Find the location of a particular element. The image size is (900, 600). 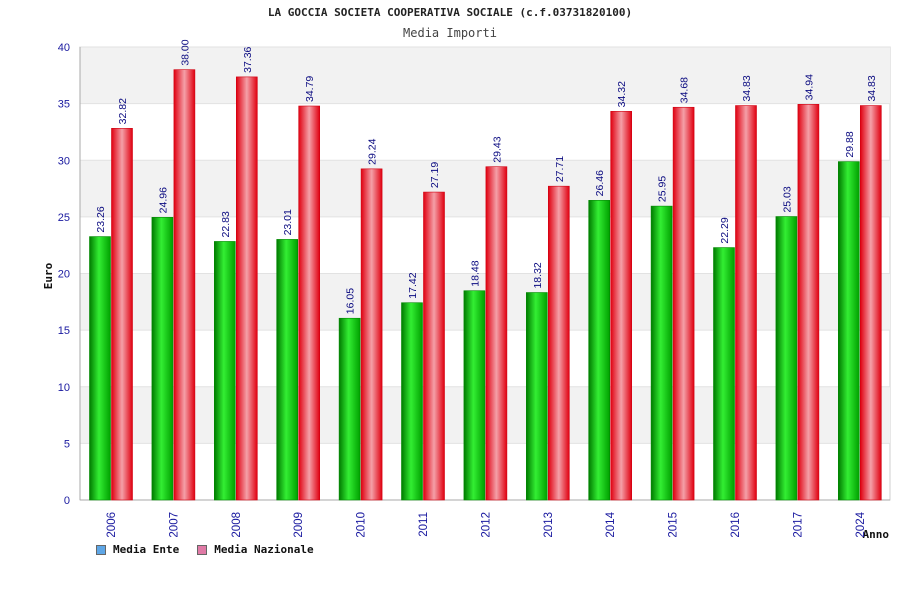

legend-item-media-ente: Media Ente is located at coordinates (137, 549).